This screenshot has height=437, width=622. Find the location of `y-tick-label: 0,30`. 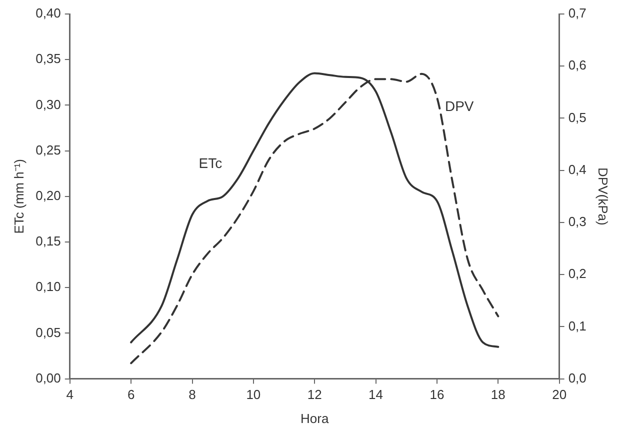

y-tick-label: 0,30 is located at coordinates (48, 104).